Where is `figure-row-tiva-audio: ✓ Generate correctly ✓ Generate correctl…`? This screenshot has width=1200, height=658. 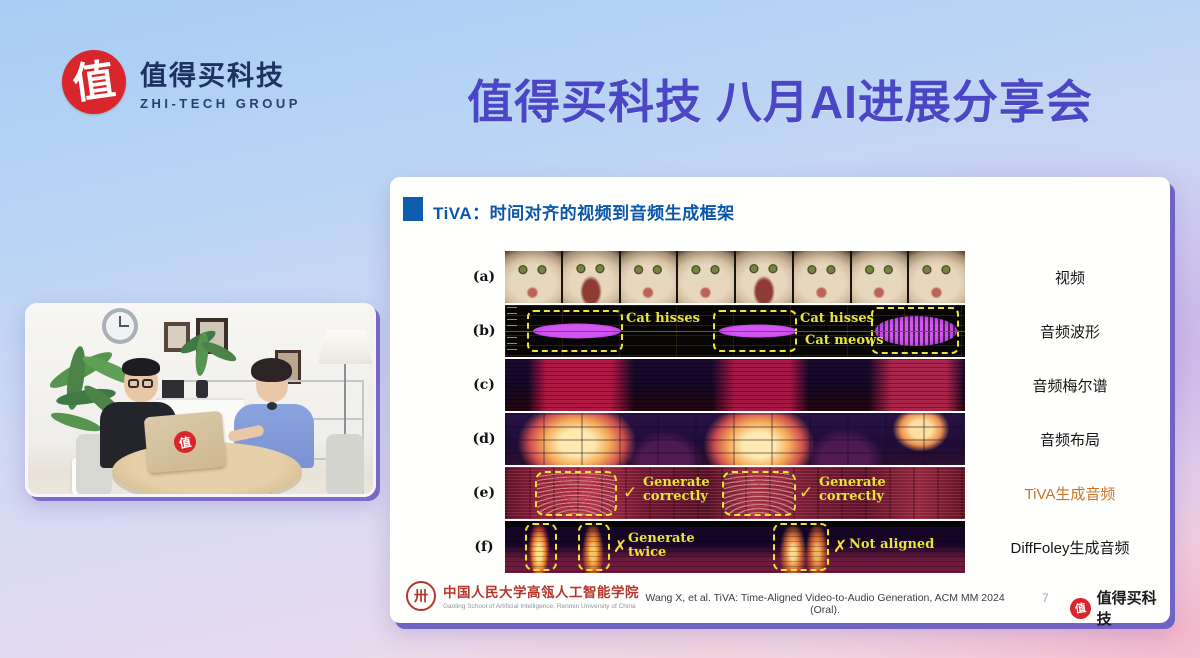
figure-row-tiva-audio: ✓ Generate correctly ✓ Generate correctl… is located at coordinates (735, 493).